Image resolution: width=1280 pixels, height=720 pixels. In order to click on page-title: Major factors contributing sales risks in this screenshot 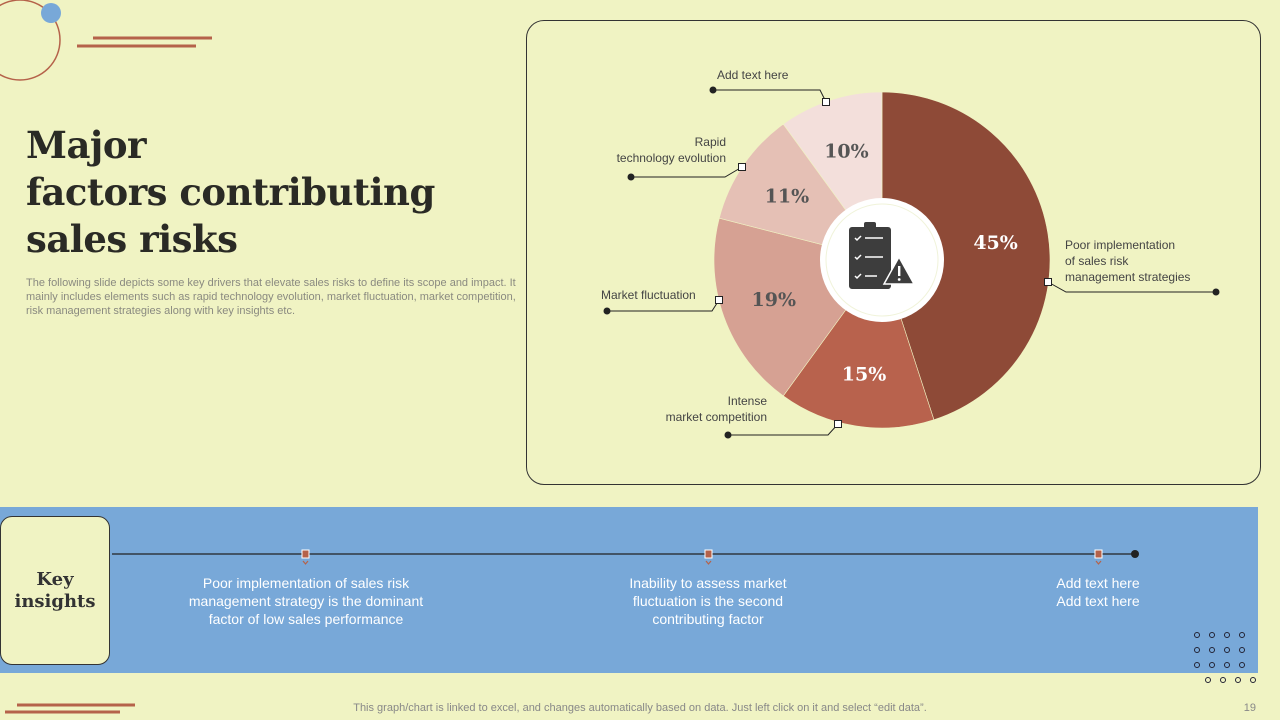, I will do `click(230, 192)`.